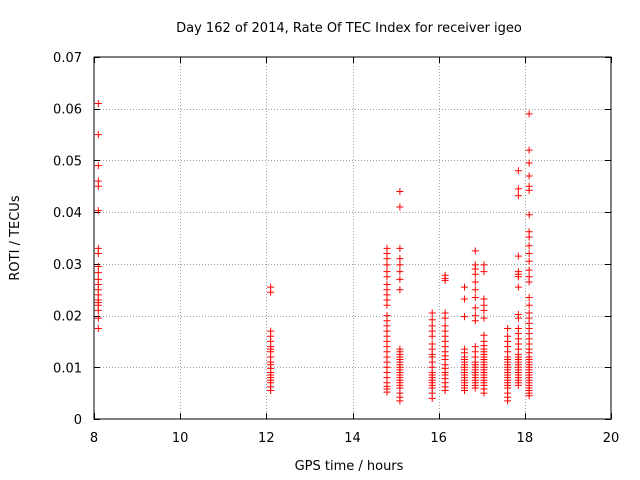 This screenshot has width=640, height=480. What do you see at coordinates (67, 368) in the screenshot?
I see `y-tick-label: 0.01` at bounding box center [67, 368].